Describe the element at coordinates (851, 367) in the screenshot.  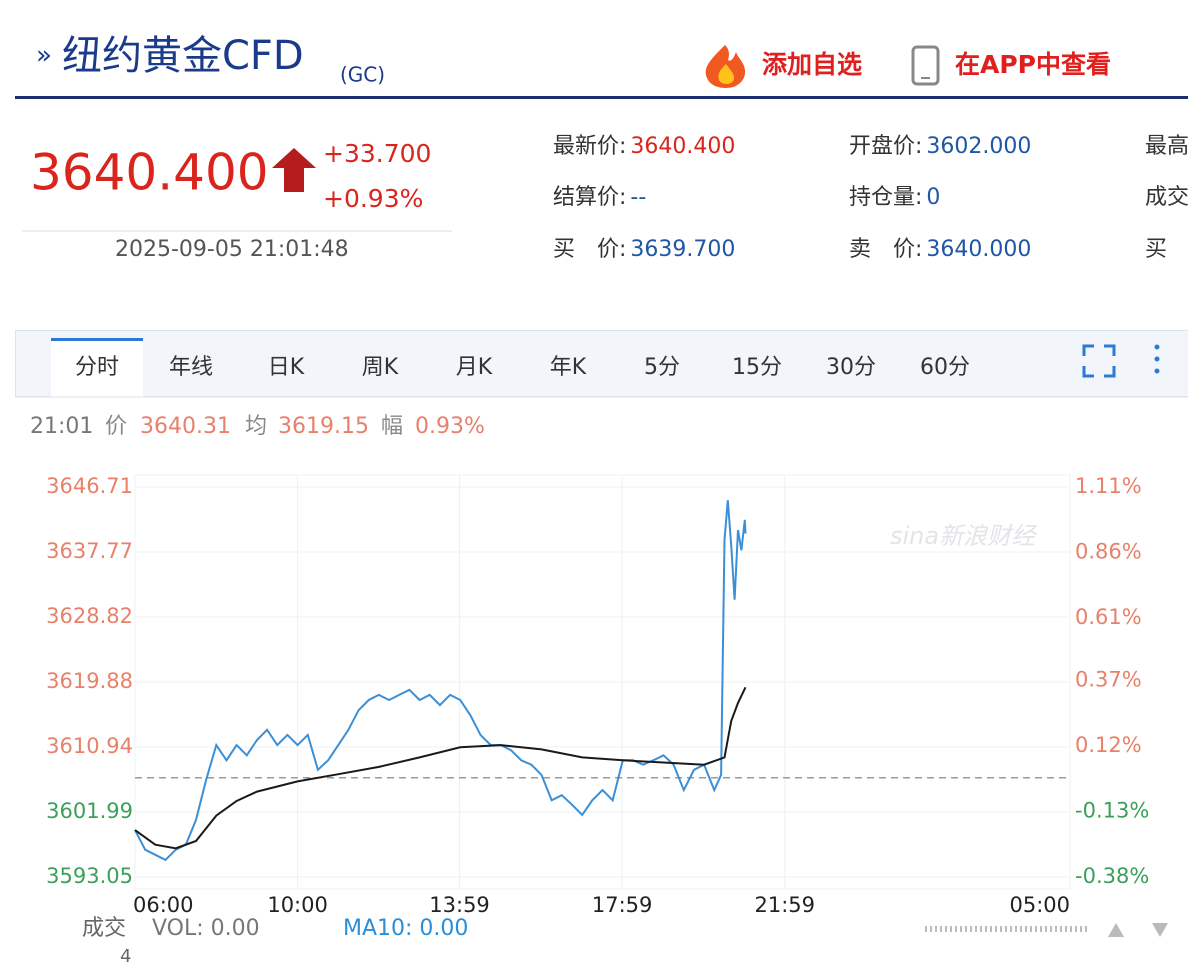
I see `tab: 30分` at that location.